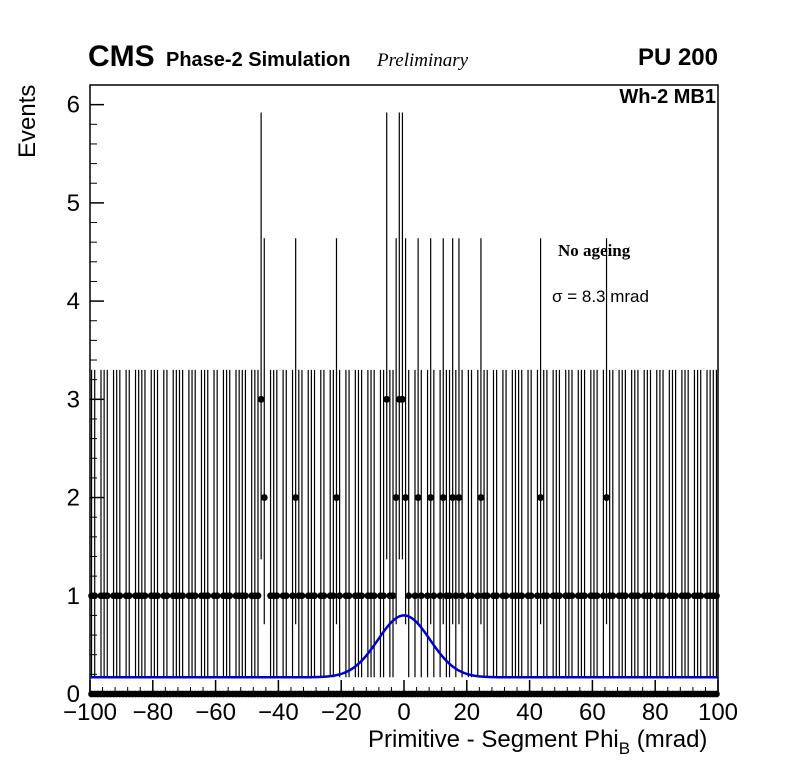  What do you see at coordinates (152, 712) in the screenshot?
I see `x-tick-label: −80` at bounding box center [152, 712].